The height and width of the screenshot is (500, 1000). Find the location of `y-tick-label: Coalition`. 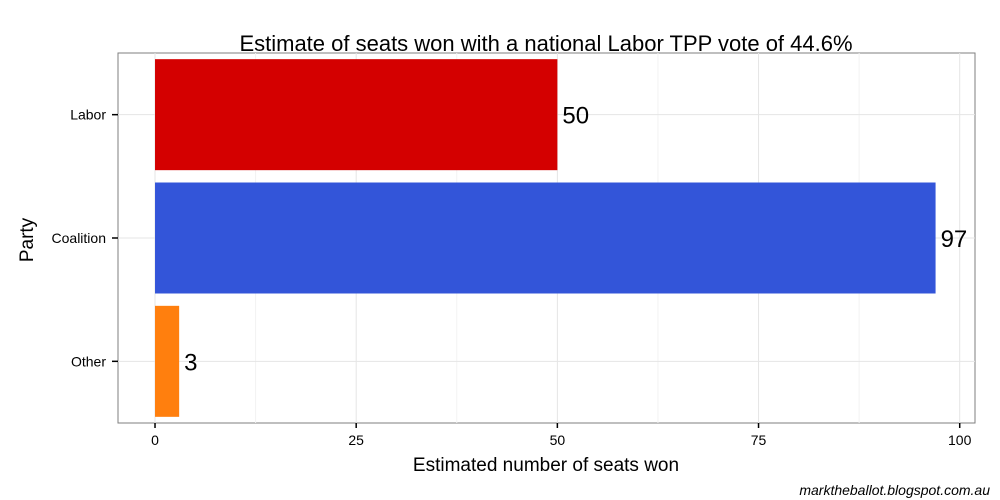

y-tick-label: Coalition is located at coordinates (79, 238).